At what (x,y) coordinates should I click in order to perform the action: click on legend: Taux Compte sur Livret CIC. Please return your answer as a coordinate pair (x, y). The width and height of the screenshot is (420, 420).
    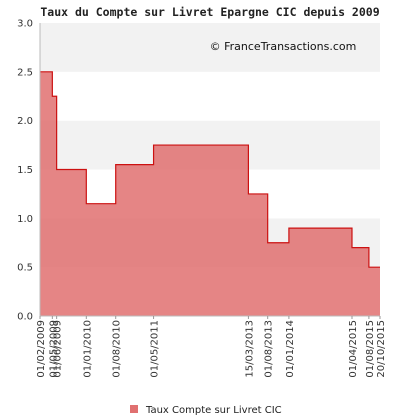
    Looking at the image, I should click on (206, 410).